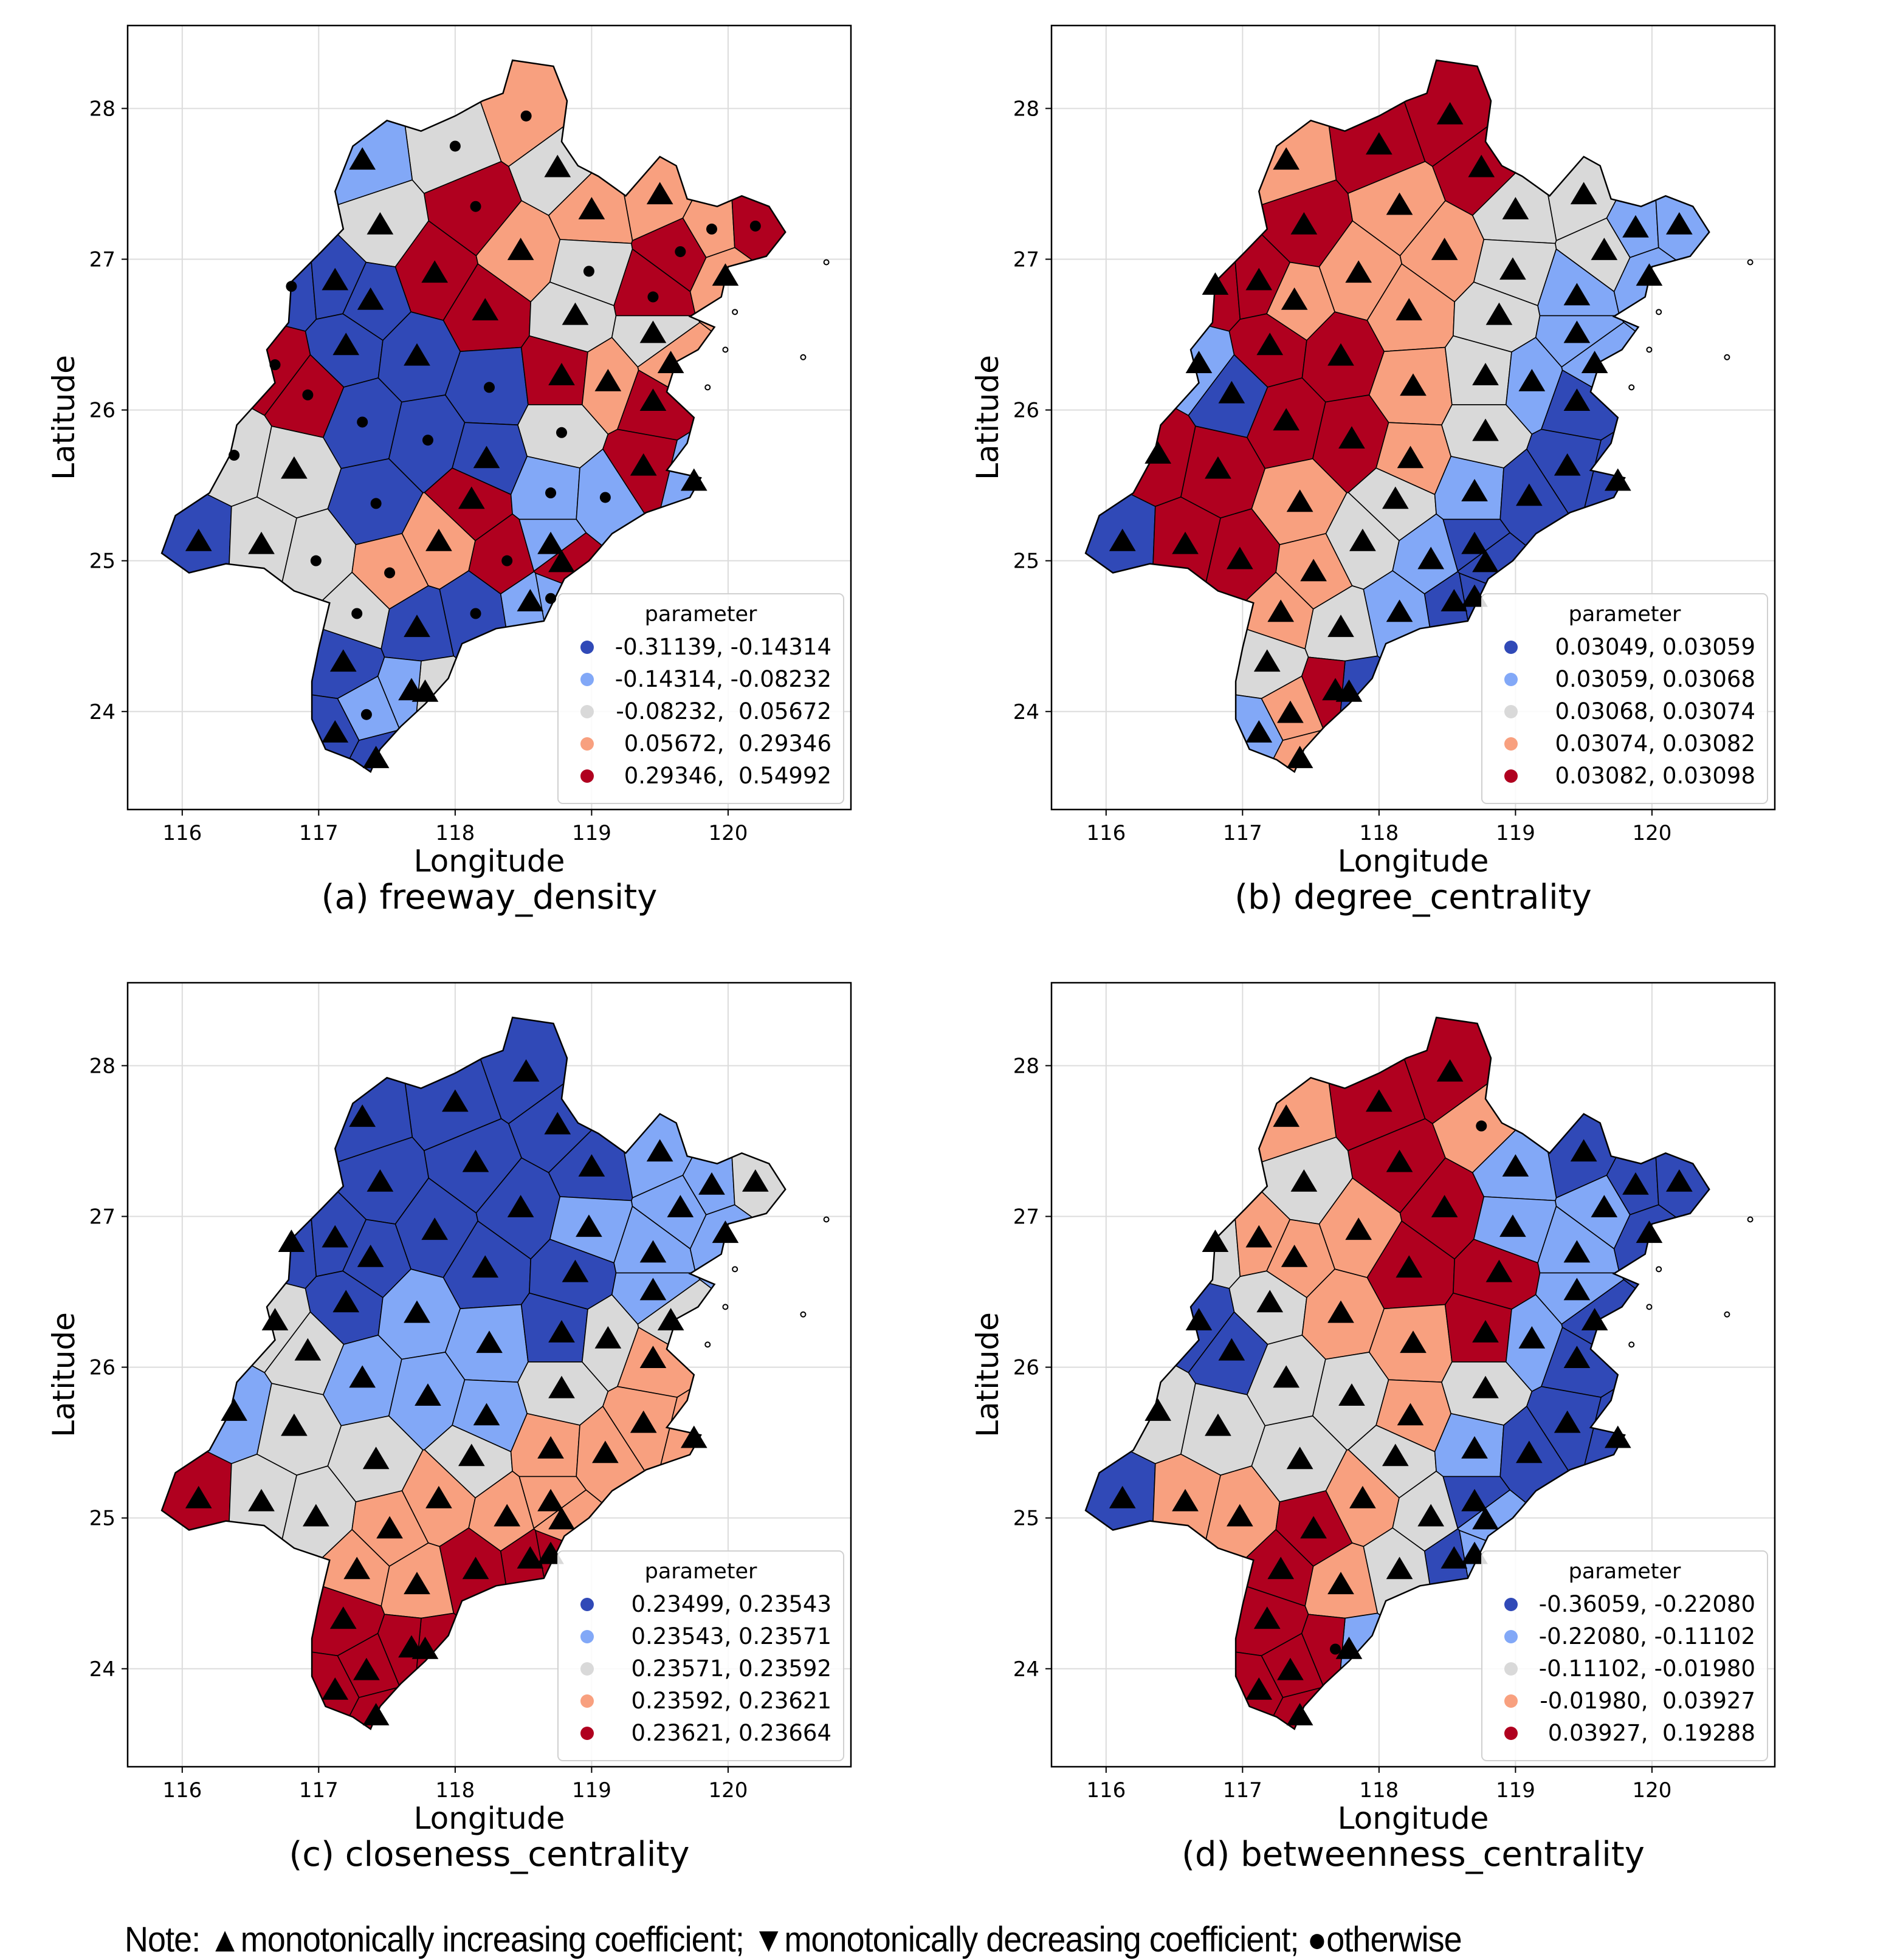 This screenshot has width=1900, height=1960. Describe the element at coordinates (728, 833) in the screenshot. I see `x-tick-label: 120` at that location.